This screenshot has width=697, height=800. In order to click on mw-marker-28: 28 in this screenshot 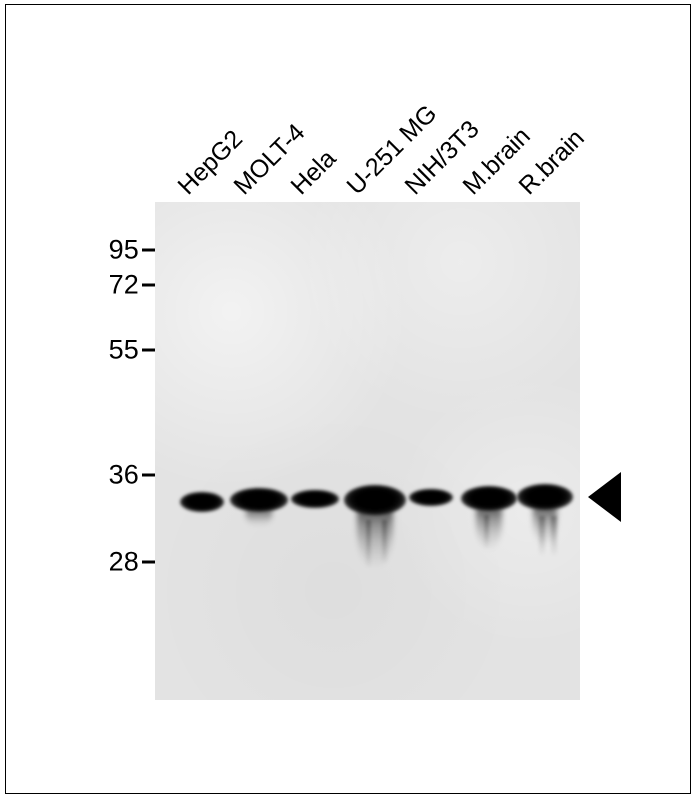, I will do `click(132, 562)`.